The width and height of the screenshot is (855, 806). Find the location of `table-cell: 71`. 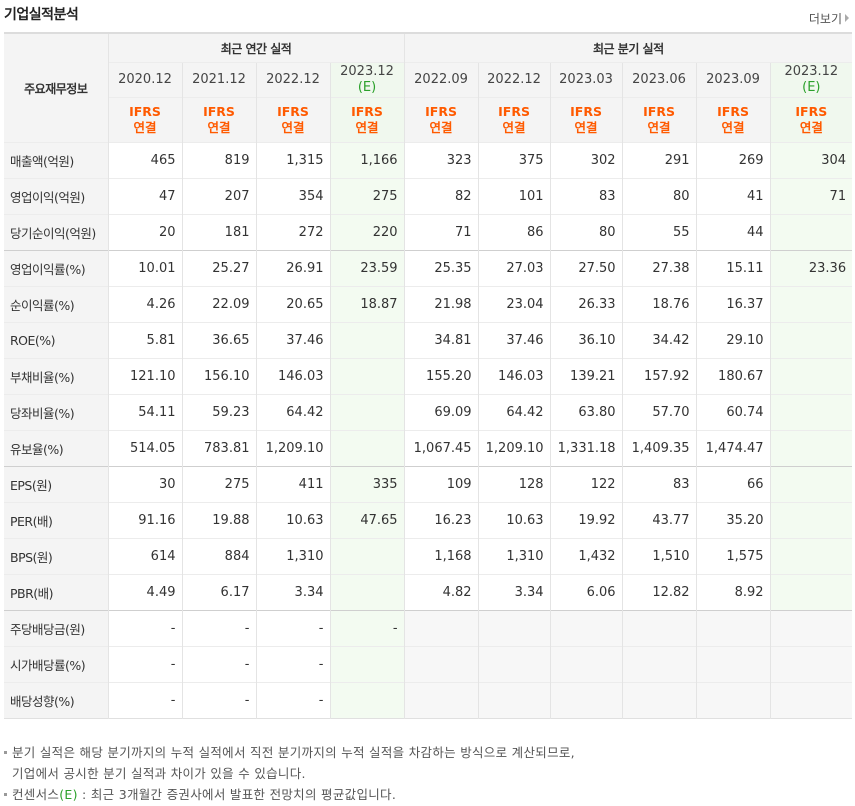

table-cell: 71 is located at coordinates (811, 196).